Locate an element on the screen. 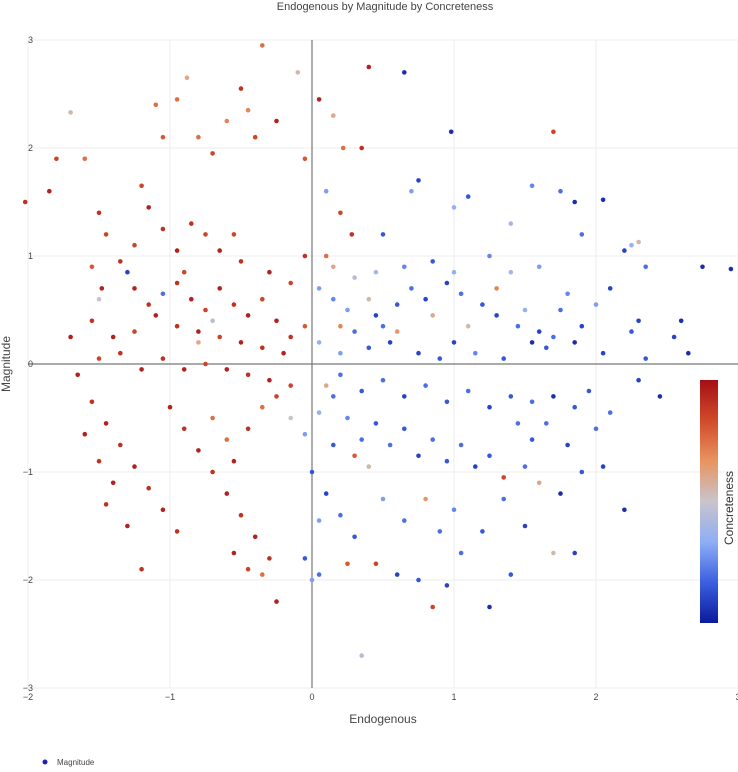 The height and width of the screenshot is (772, 738). y-tick-label: 2 is located at coordinates (30, 148).